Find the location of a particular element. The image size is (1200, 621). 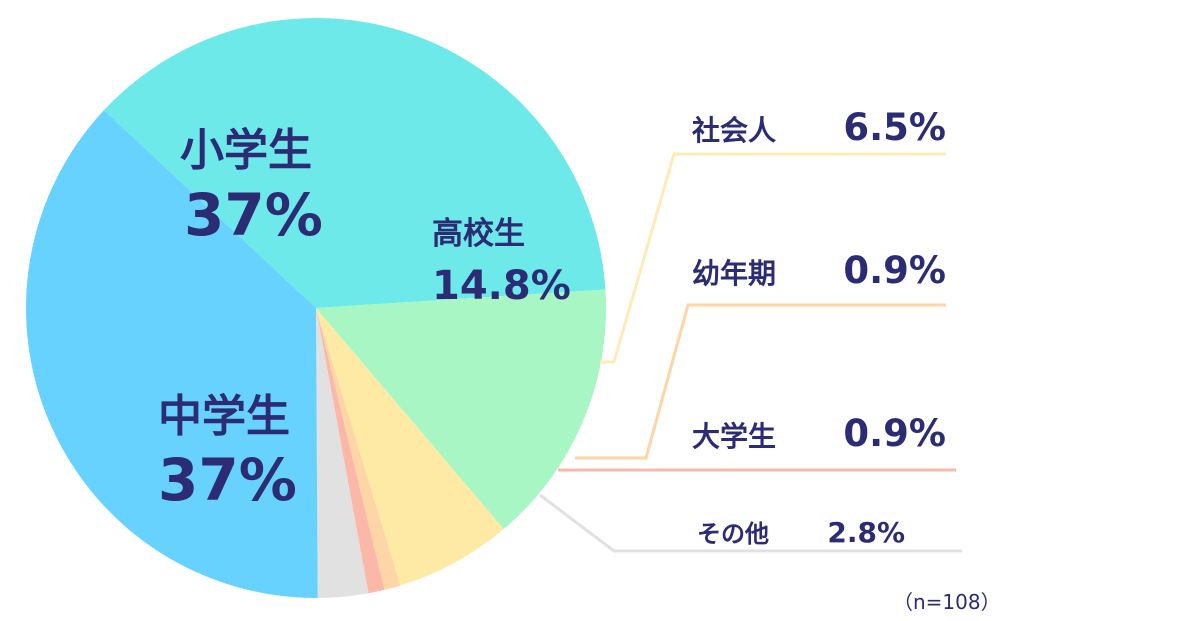

slice-label-7: 中学生 is located at coordinates (224, 416).